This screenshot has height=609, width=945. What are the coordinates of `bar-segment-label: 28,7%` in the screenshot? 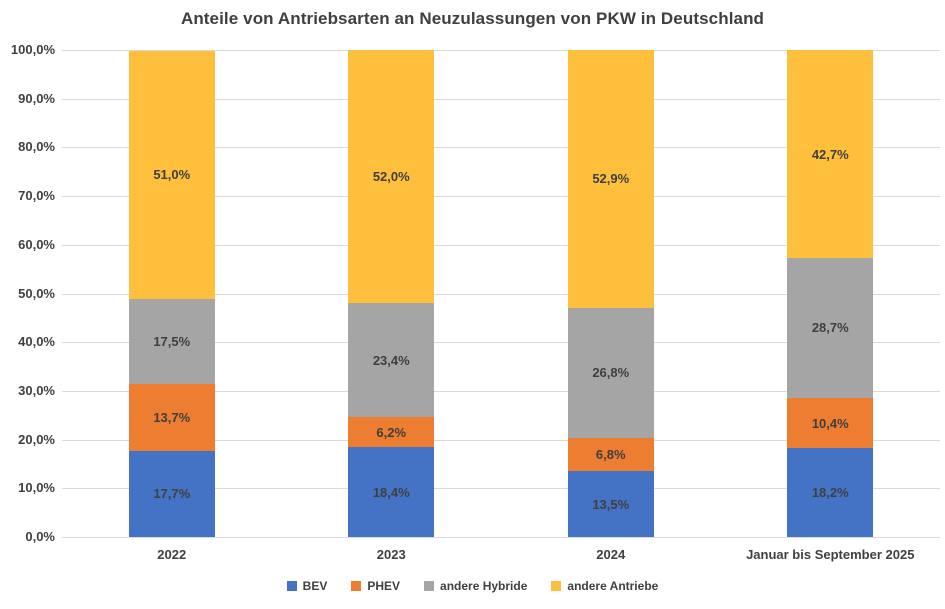 It's located at (830, 328).